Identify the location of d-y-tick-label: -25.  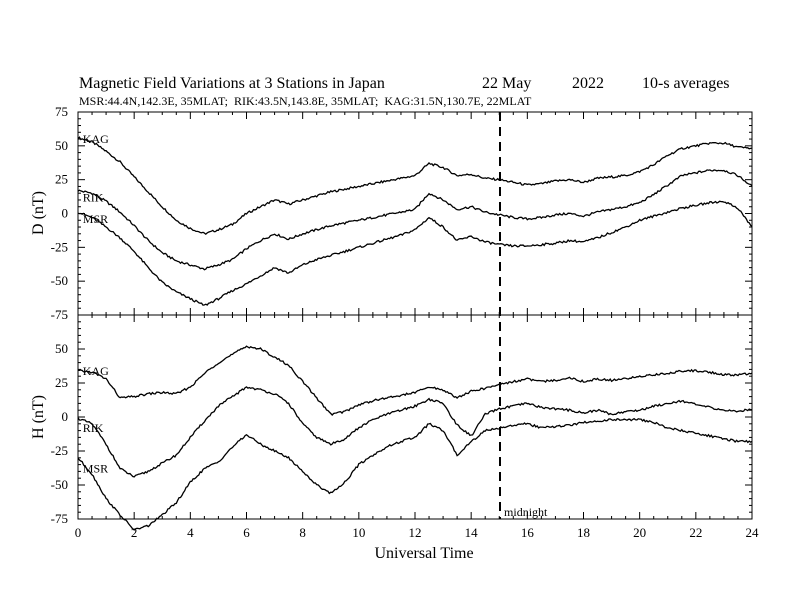
(59, 246).